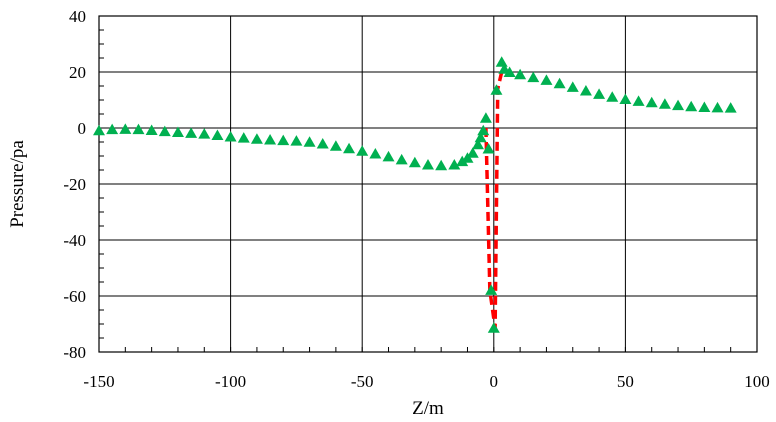 The image size is (776, 422). I want to click on y-tick-label: -40, so click(74, 240).